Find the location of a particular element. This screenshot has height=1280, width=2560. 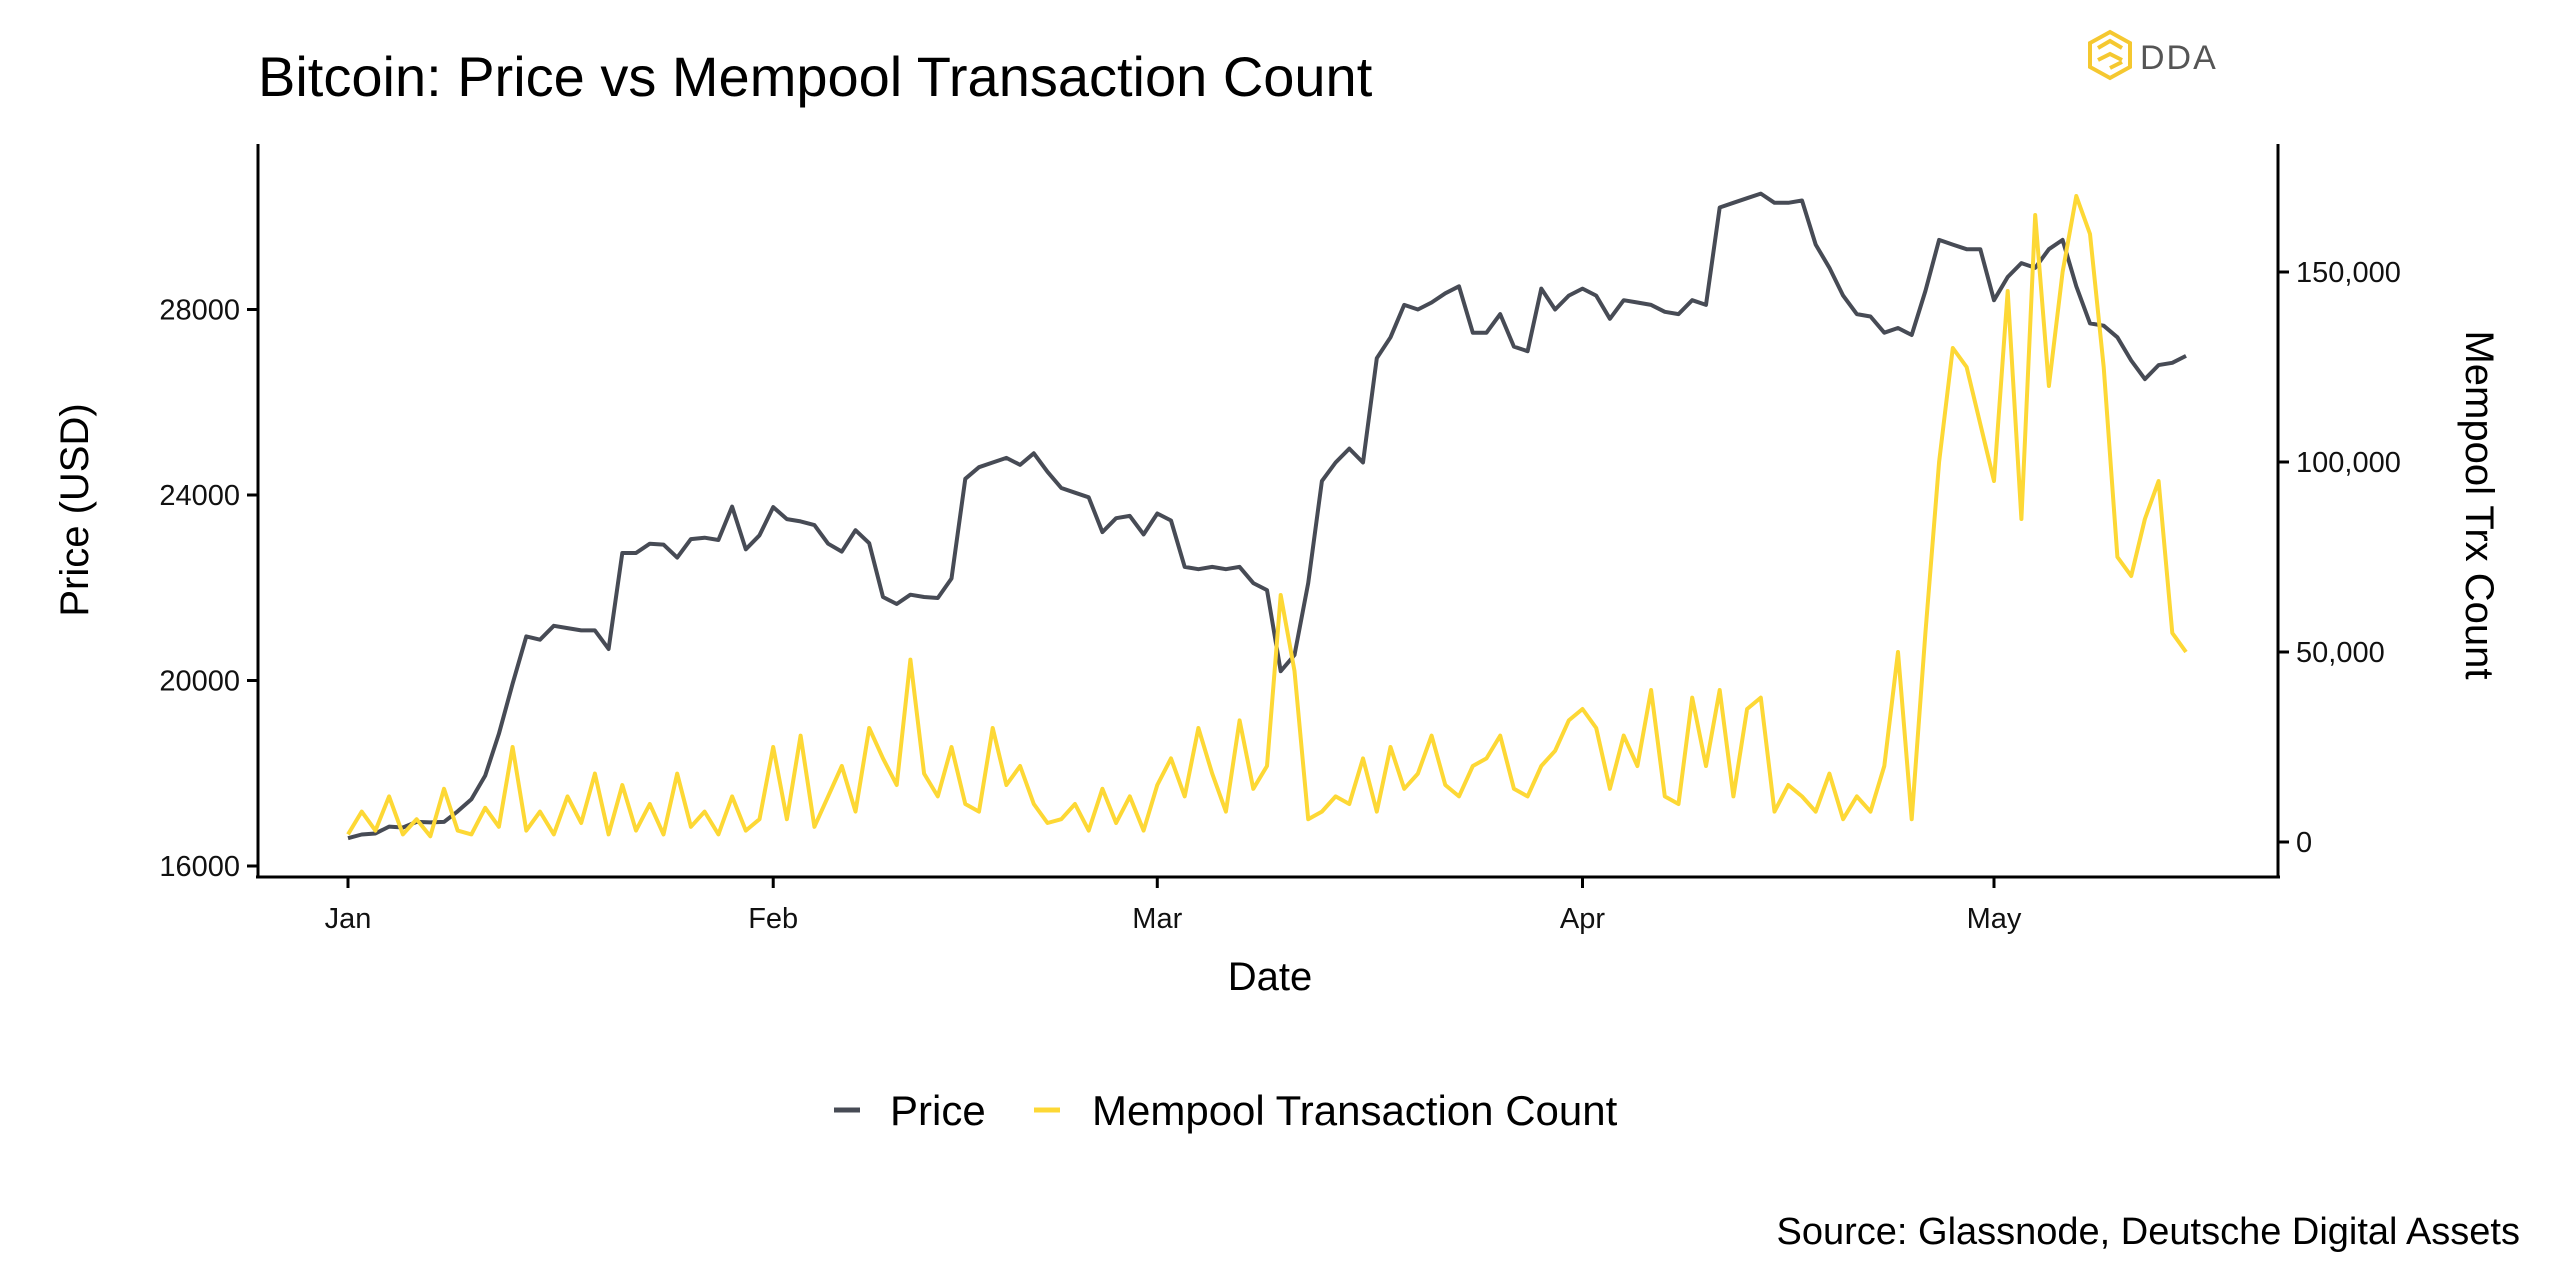

legend: Price Mempool Transaction Count is located at coordinates (1226, 1110).